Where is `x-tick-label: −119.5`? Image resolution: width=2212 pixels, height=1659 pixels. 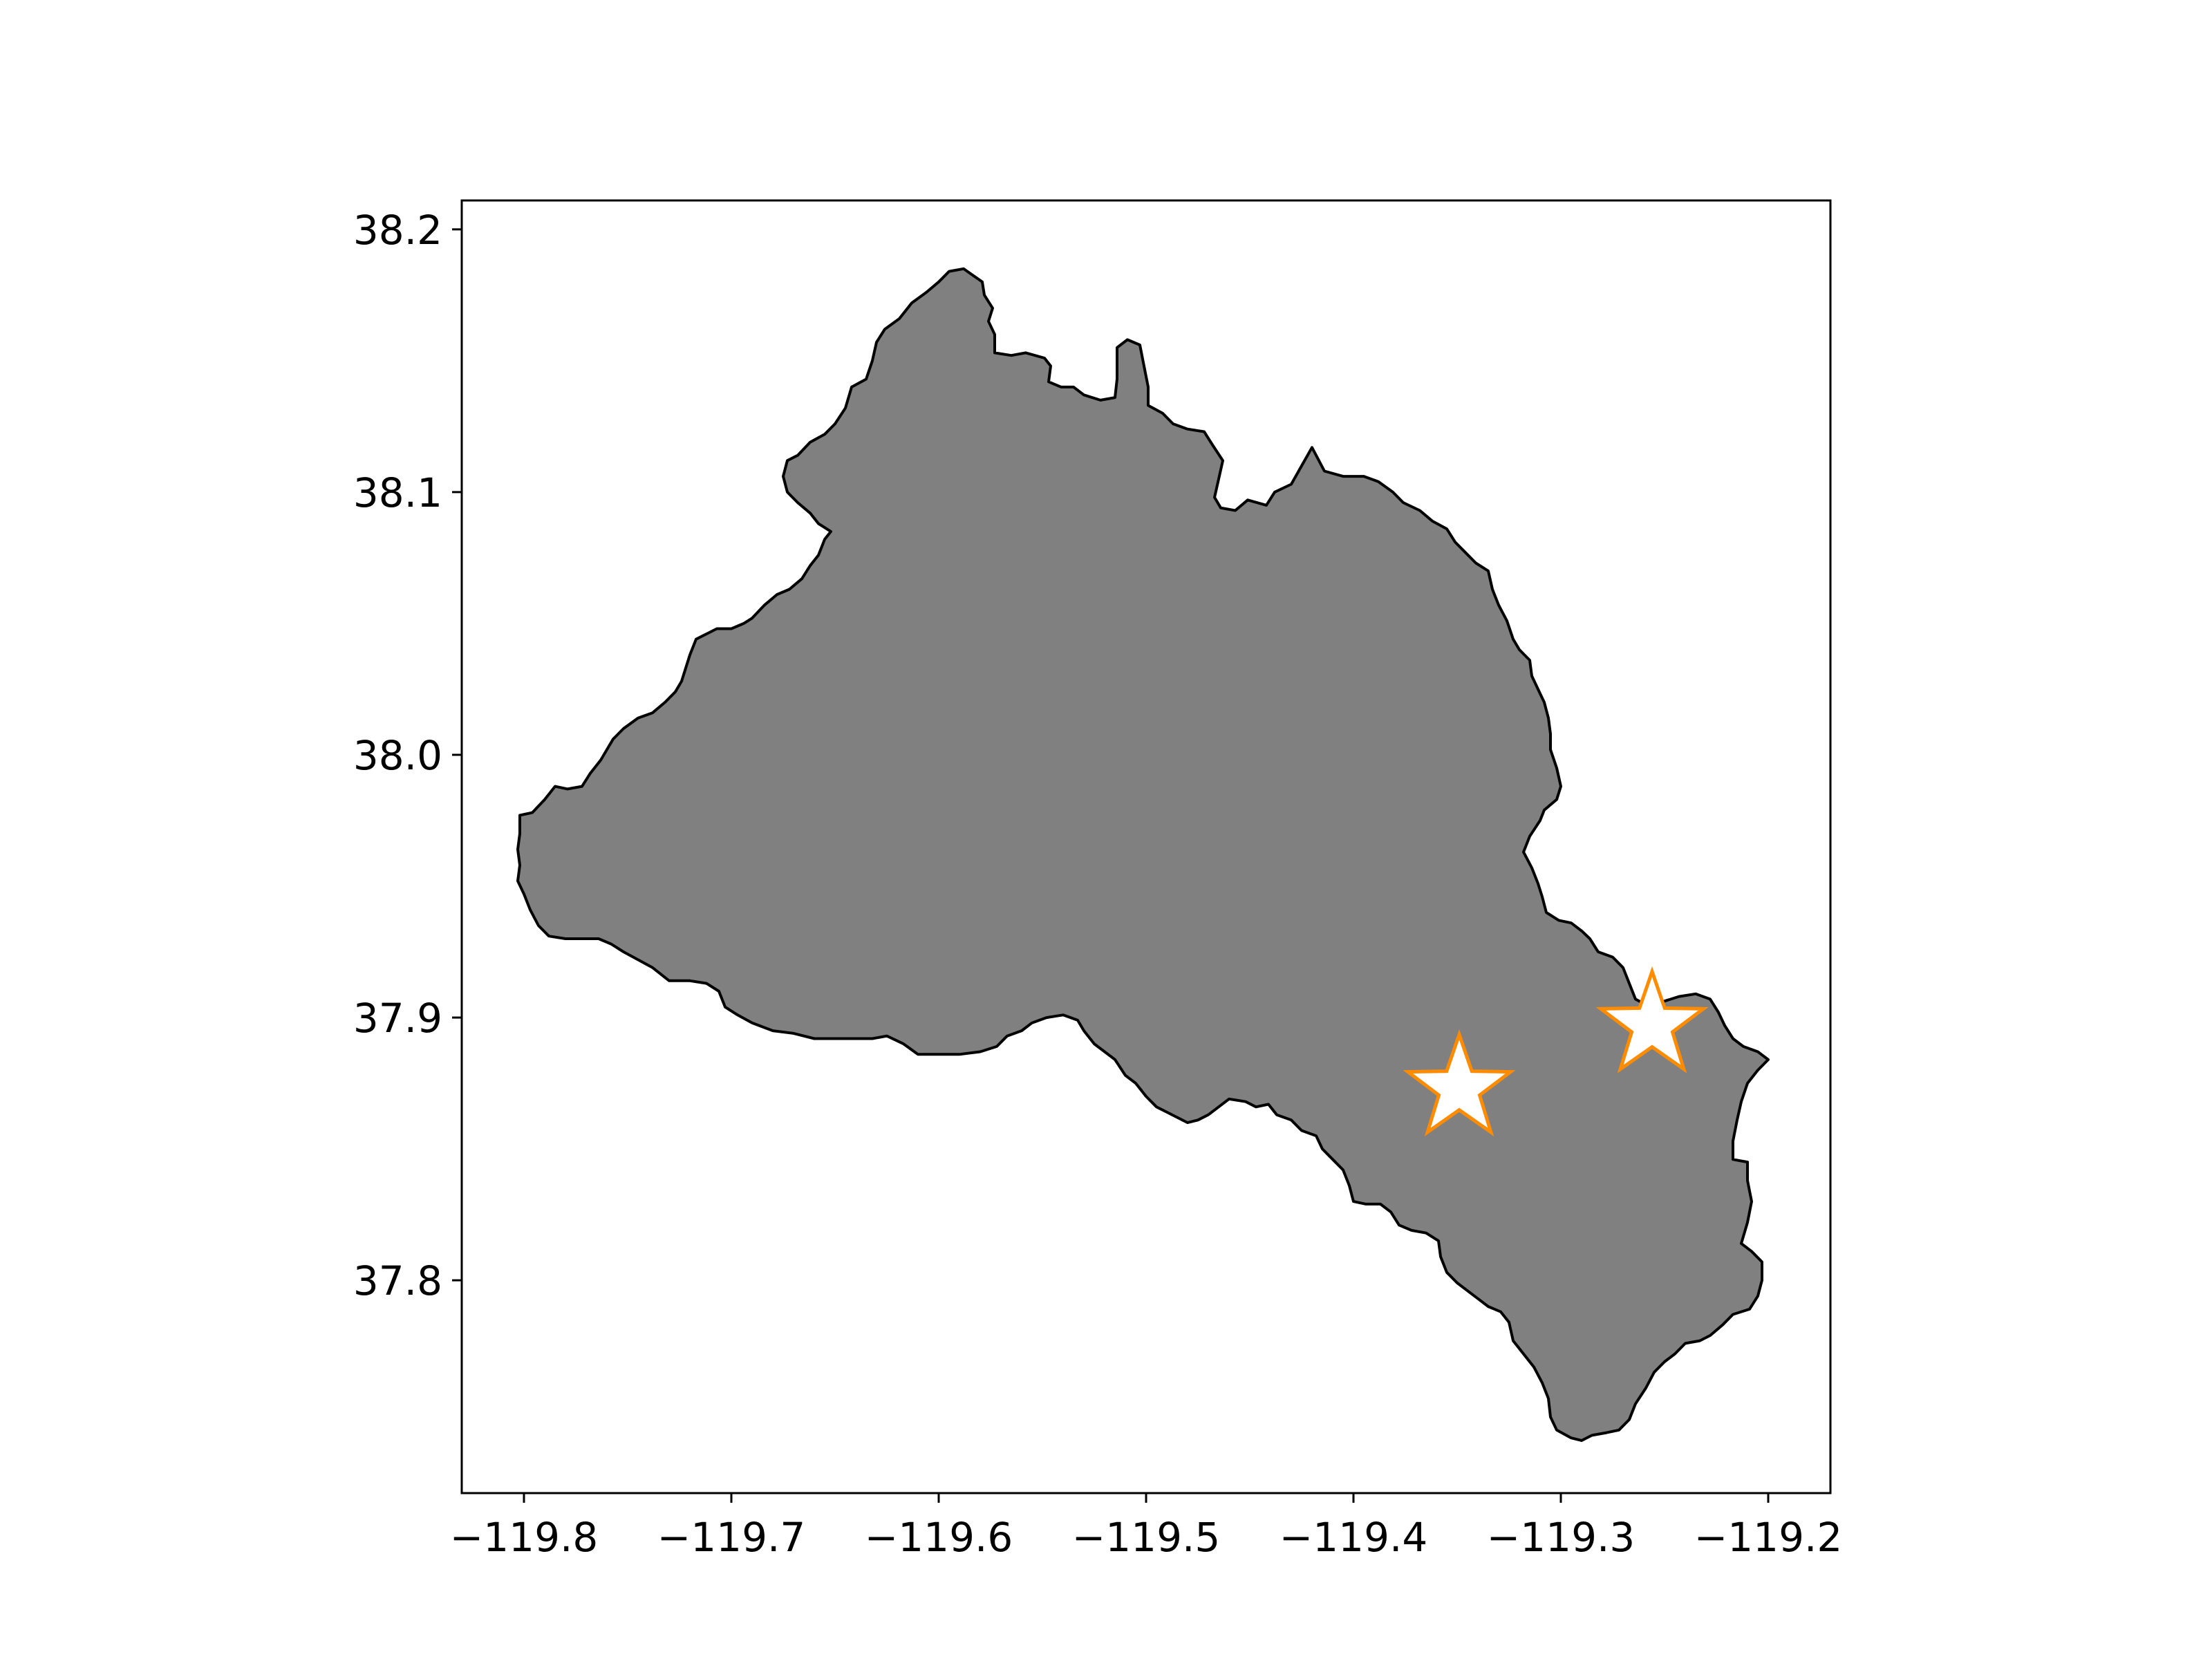 x-tick-label: −119.5 is located at coordinates (1146, 1537).